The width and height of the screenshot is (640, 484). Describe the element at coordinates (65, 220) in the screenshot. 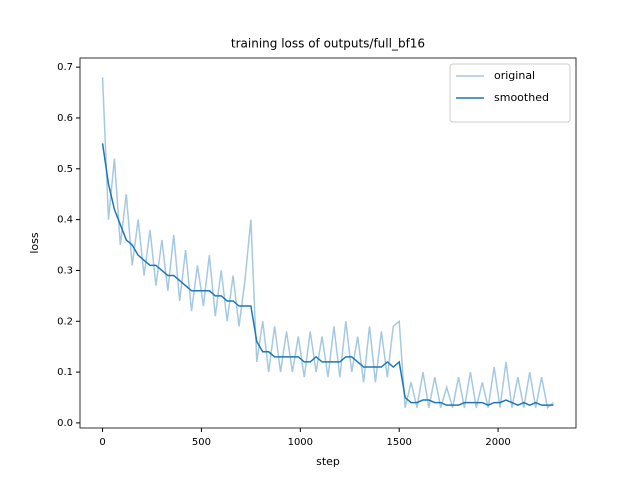

I see `y-tick-label: 0.4` at that location.